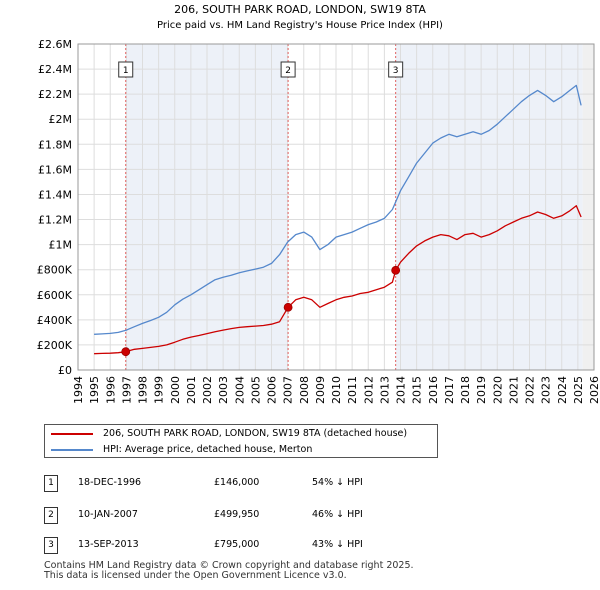 The image size is (600, 590). What do you see at coordinates (237, 482) in the screenshot?
I see `transaction-price: £146,000` at bounding box center [237, 482].